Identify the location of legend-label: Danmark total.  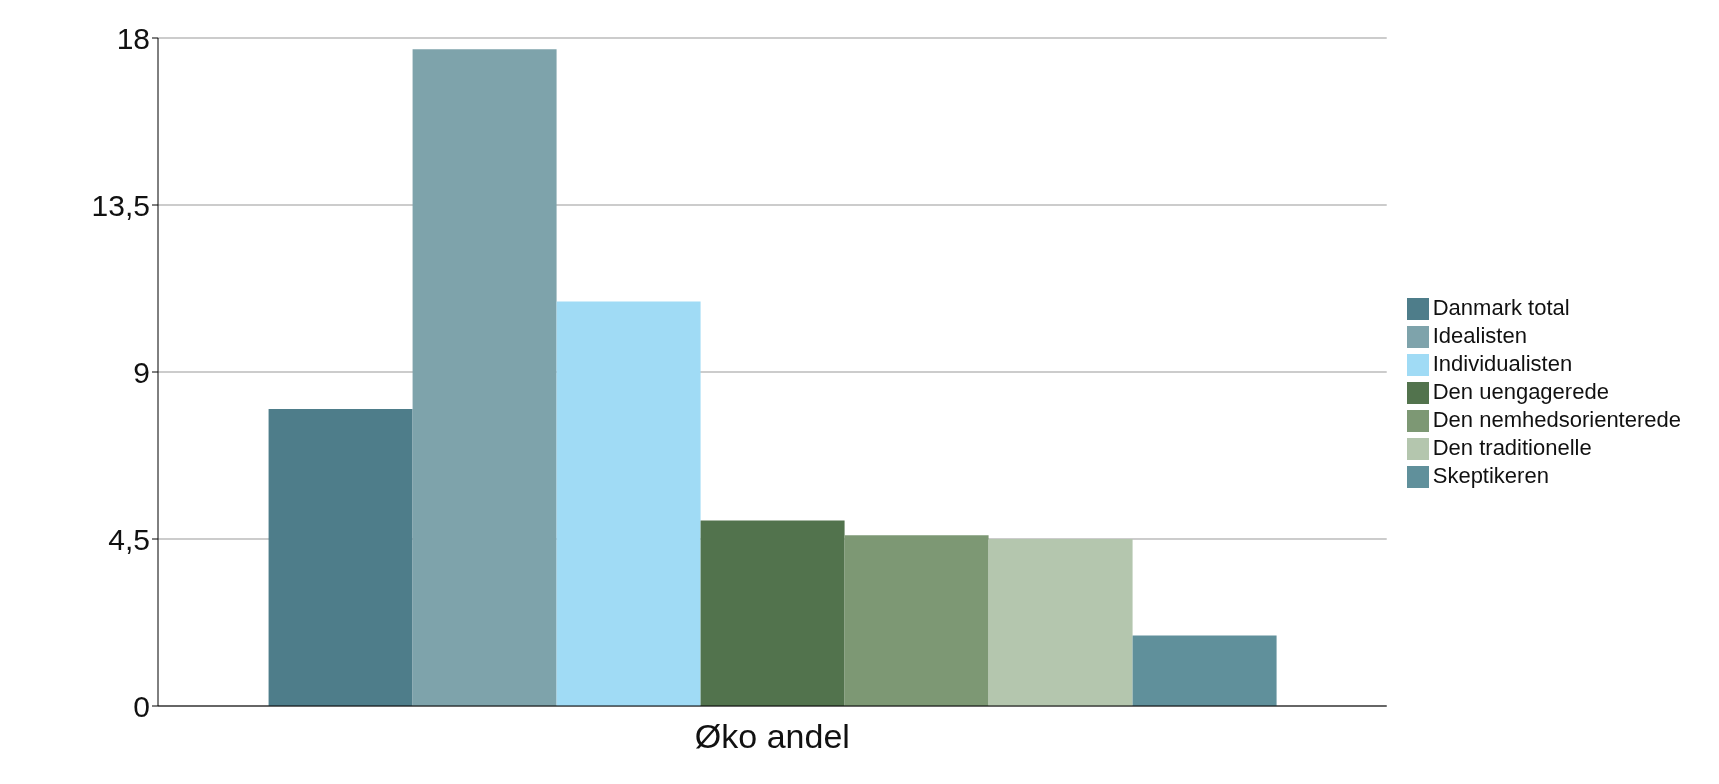
(1501, 307).